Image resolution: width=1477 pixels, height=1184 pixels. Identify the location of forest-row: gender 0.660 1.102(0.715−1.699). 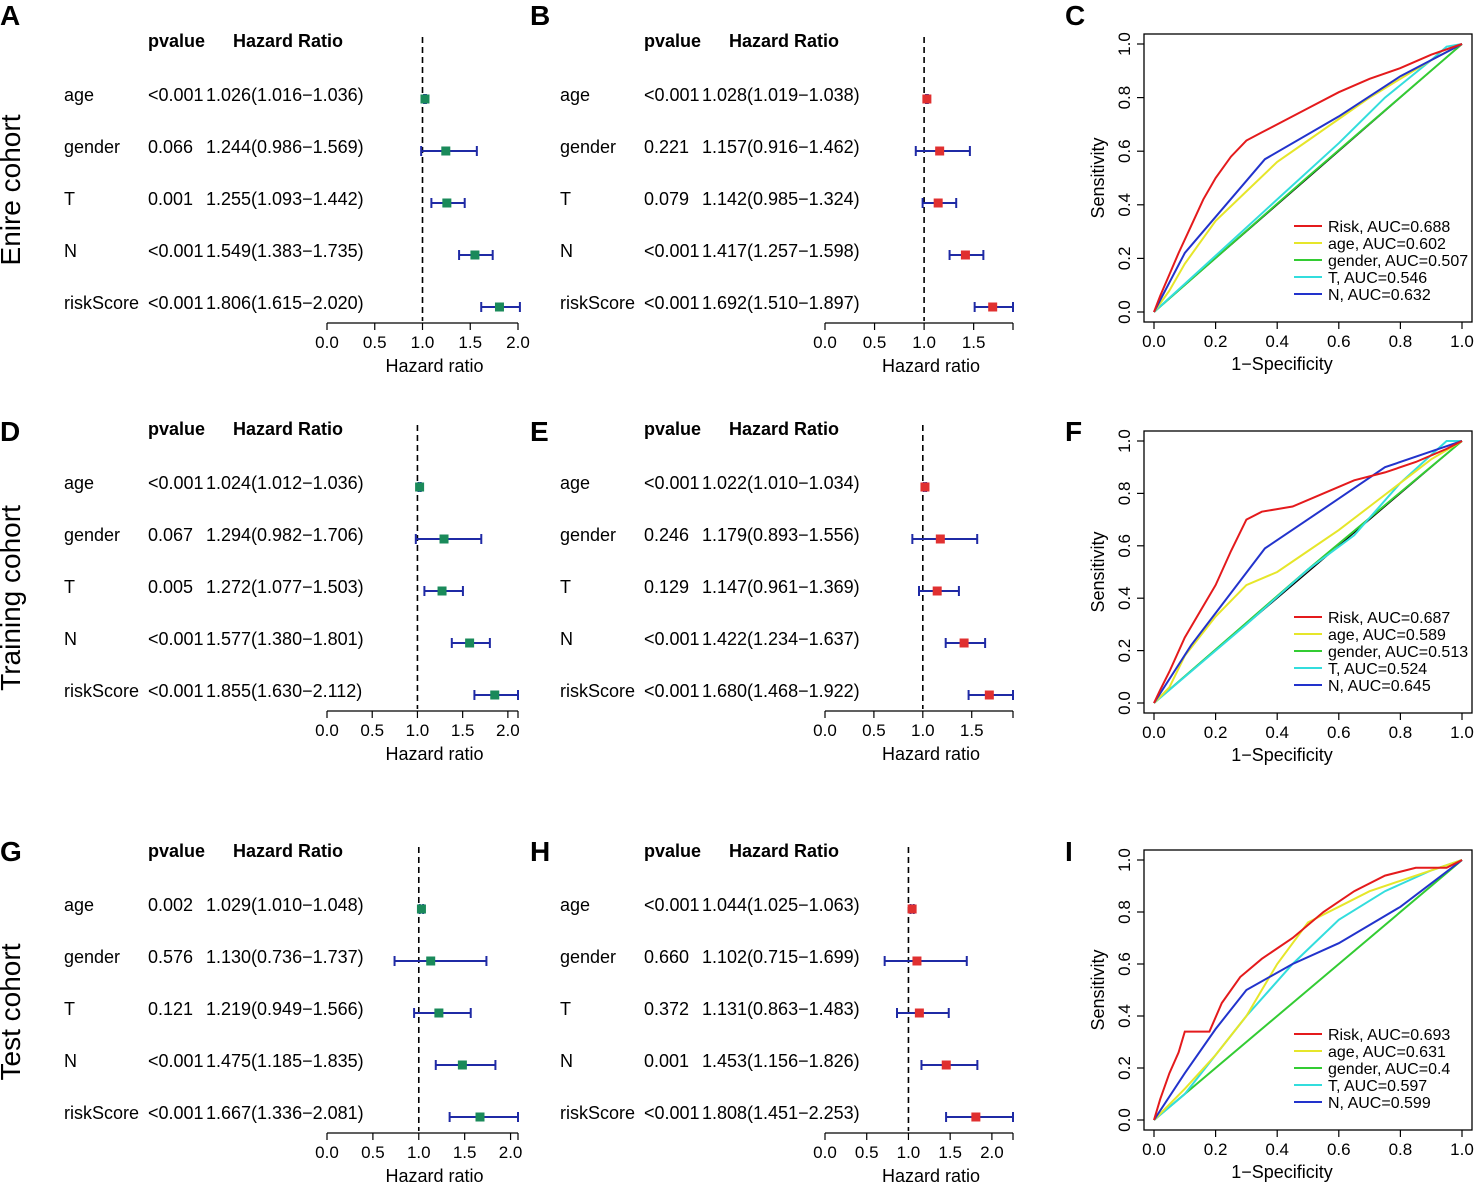
(764, 957).